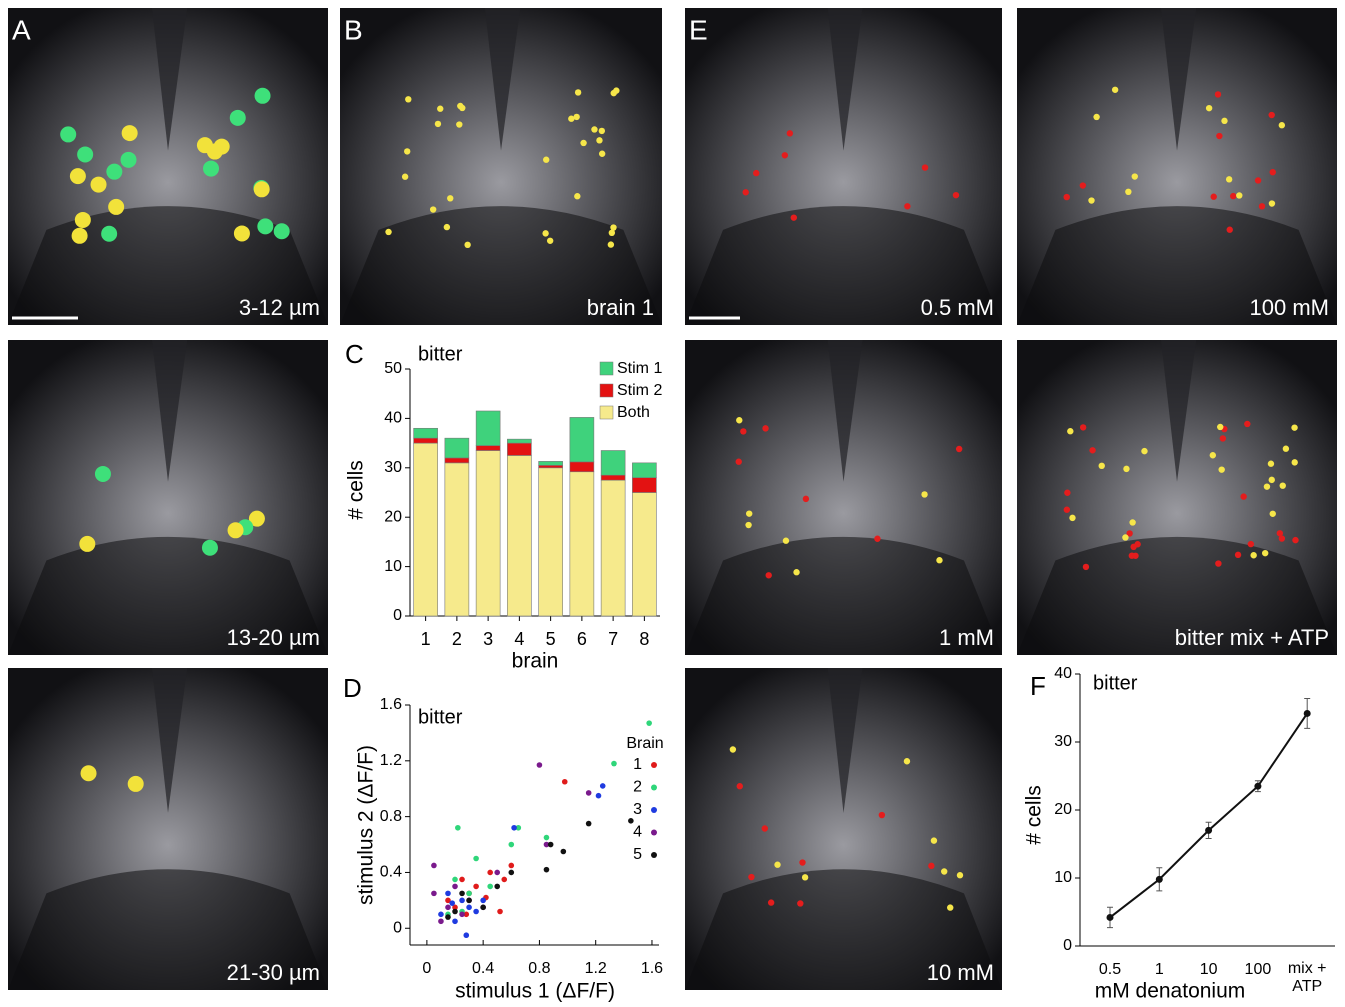 This screenshot has height=1007, width=1345. I want to click on image-caption: brain 1, so click(620, 307).